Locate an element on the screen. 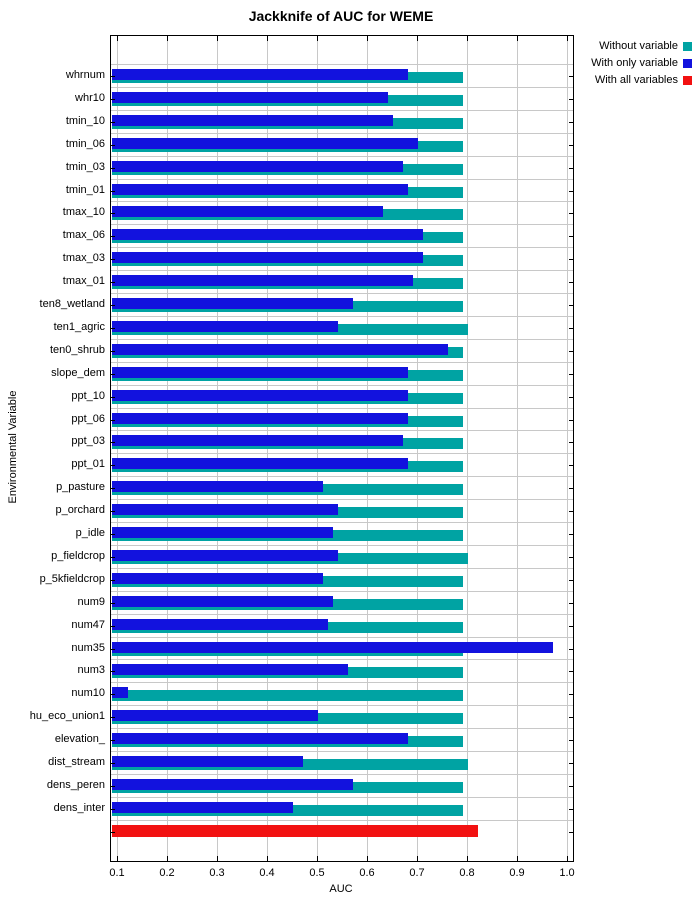  y-tick-label: tmin_10 is located at coordinates (85, 121).